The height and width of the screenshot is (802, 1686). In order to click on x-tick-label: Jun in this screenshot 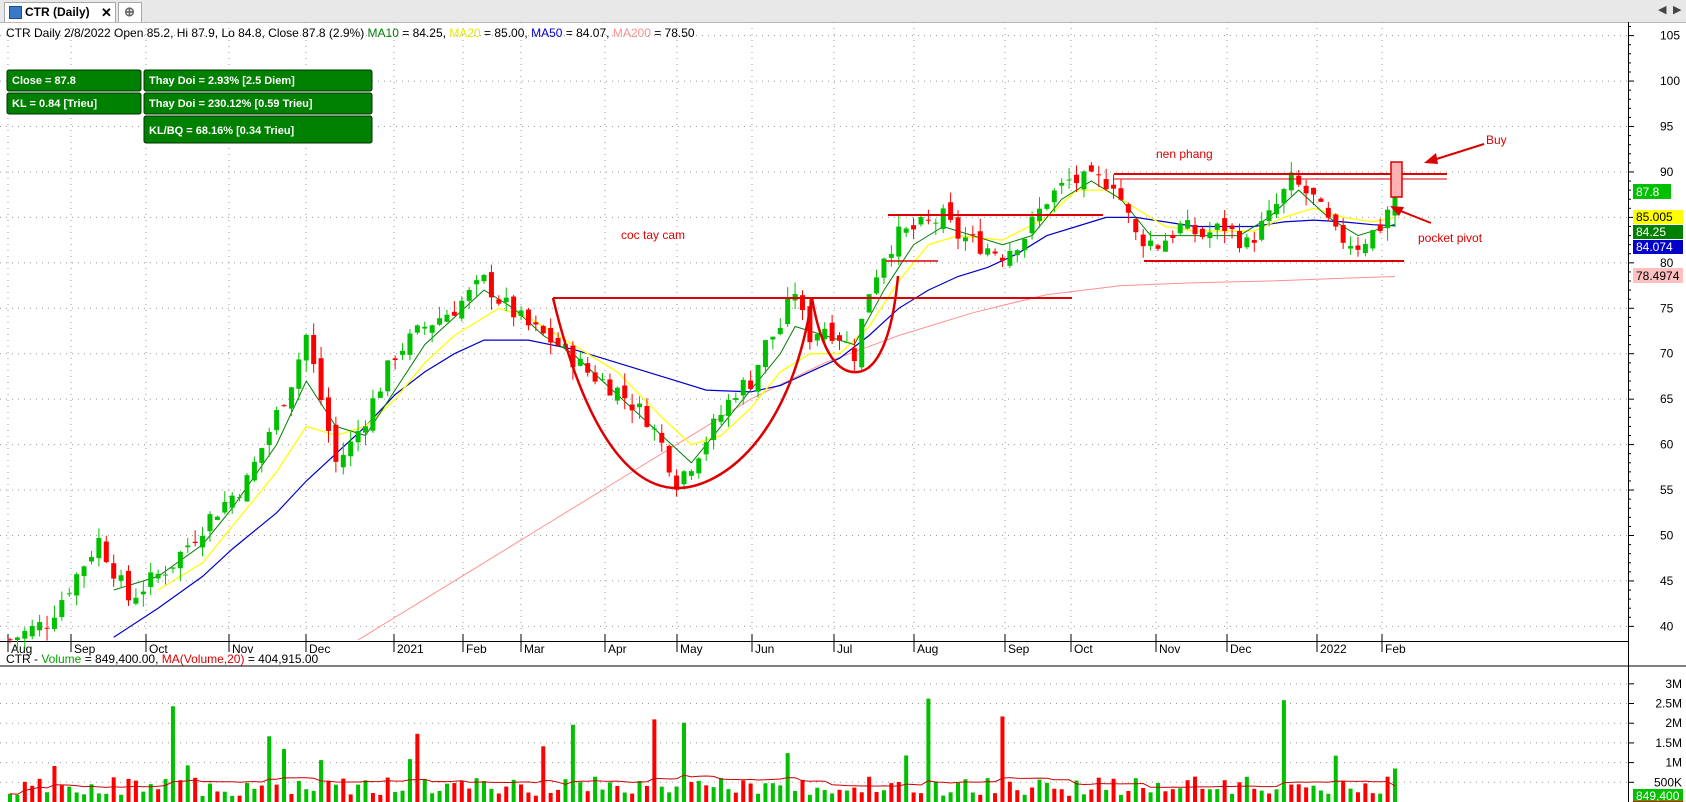, I will do `click(764, 649)`.